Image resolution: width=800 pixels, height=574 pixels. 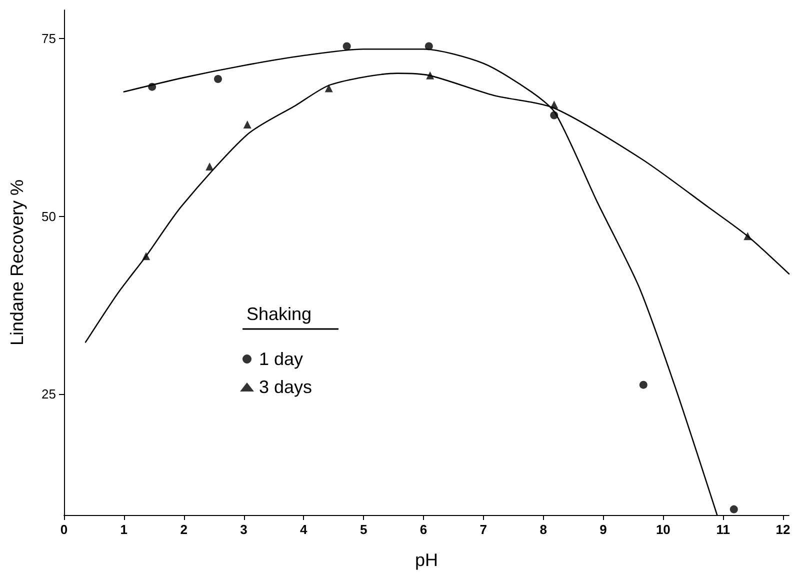 What do you see at coordinates (285, 387) in the screenshot?
I see `legend-label: 3 days` at bounding box center [285, 387].